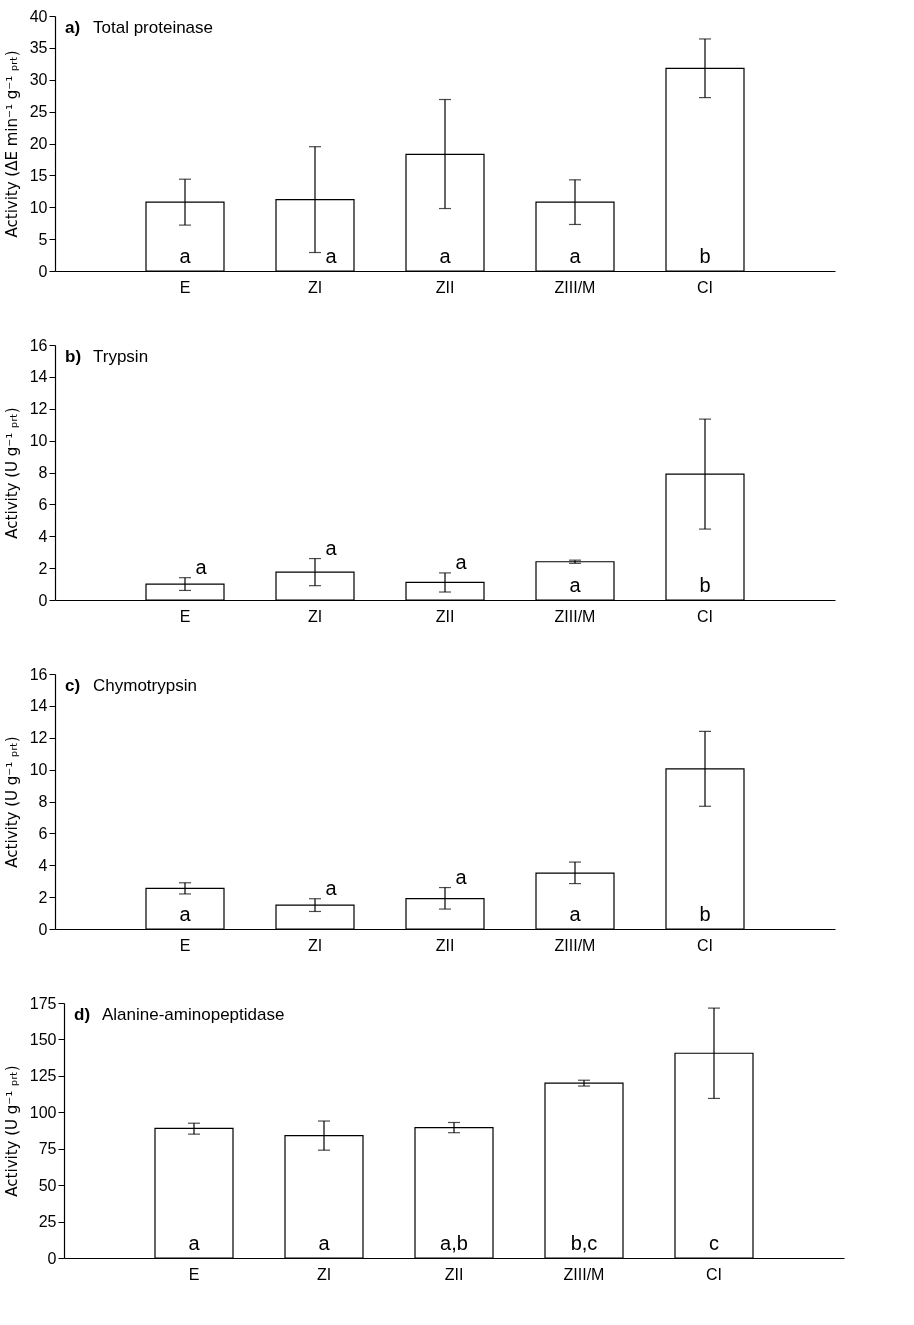 The height and width of the screenshot is (1325, 914). I want to click on annotation: b,c, so click(584, 1243).